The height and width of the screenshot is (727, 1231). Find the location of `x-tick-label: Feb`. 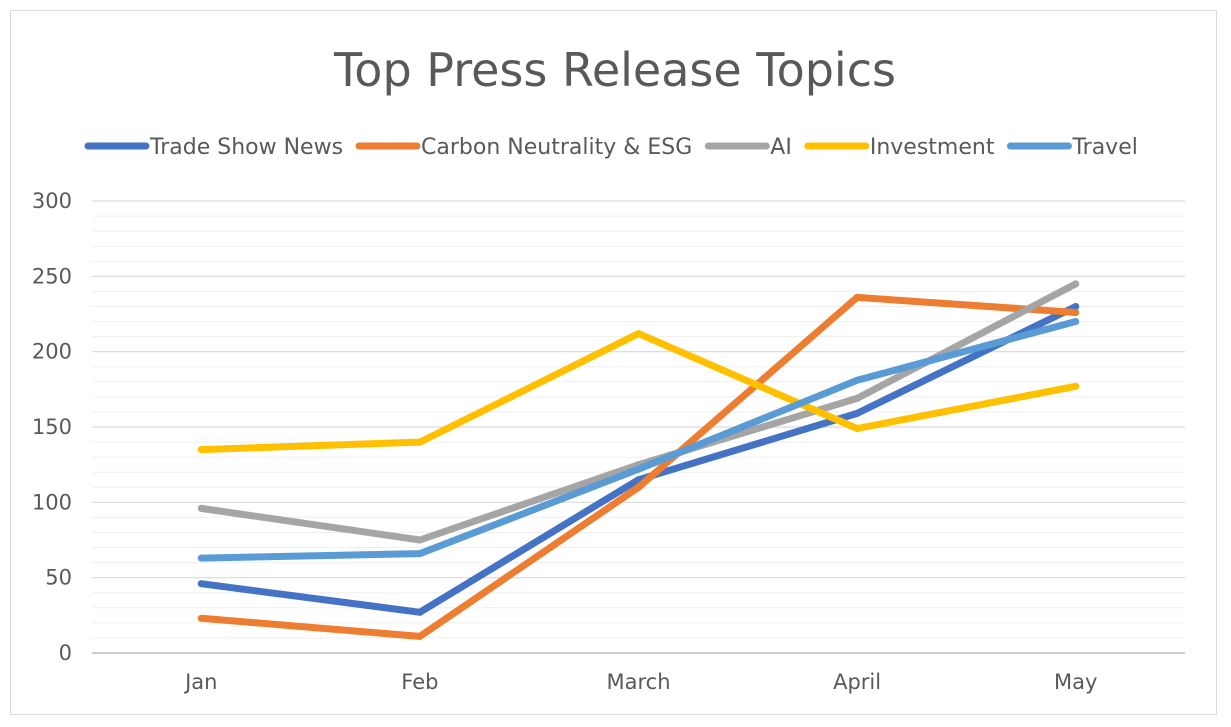

x-tick-label: Feb is located at coordinates (419, 682).